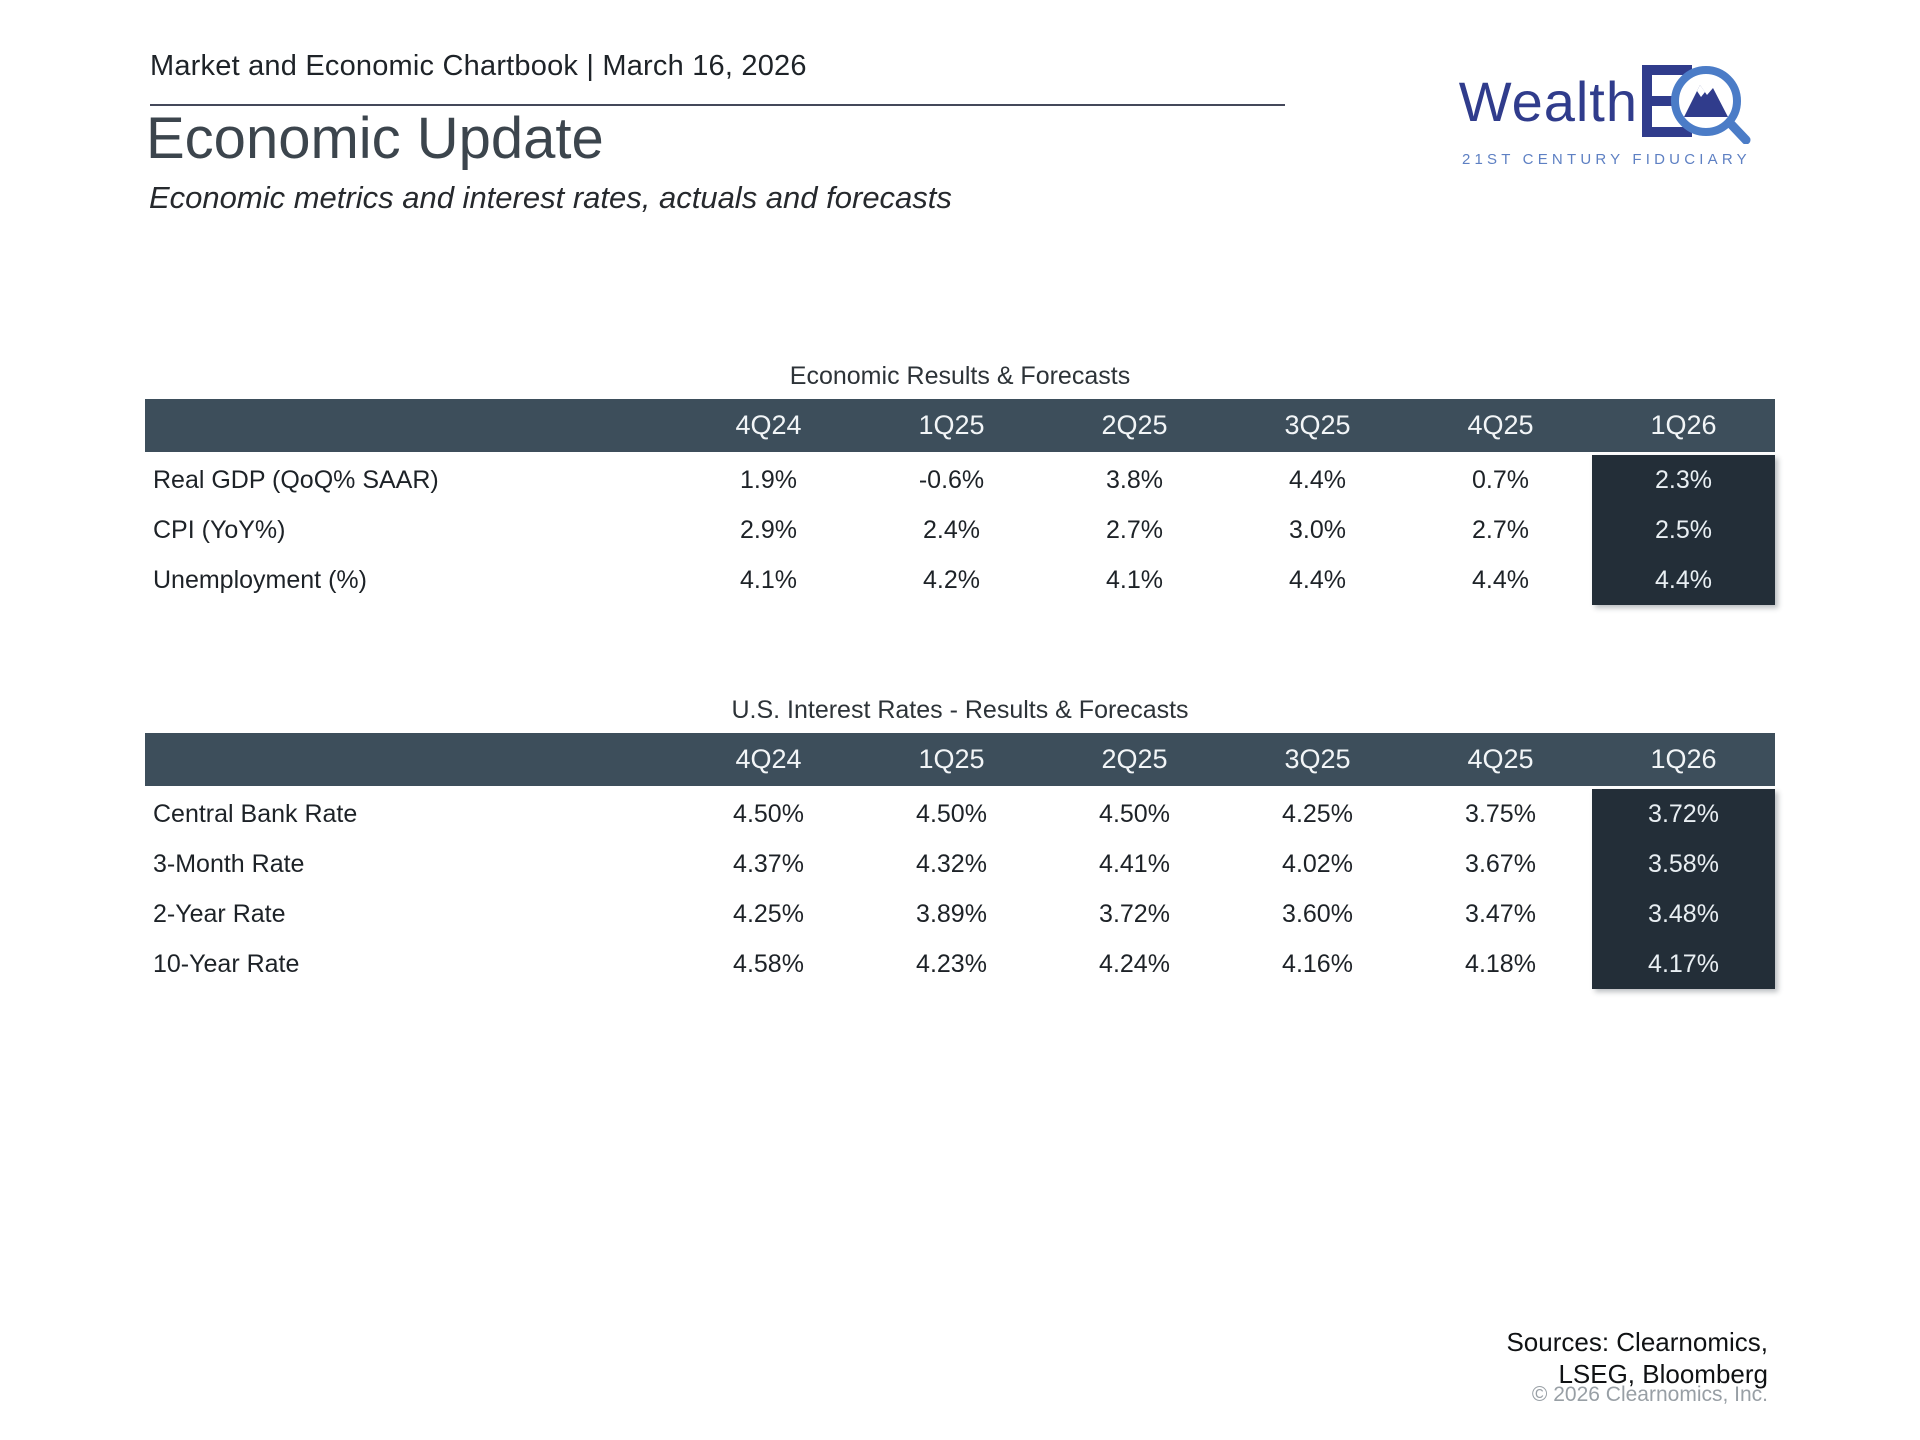  I want to click on cell-value: 3.67%, so click(1500, 863).